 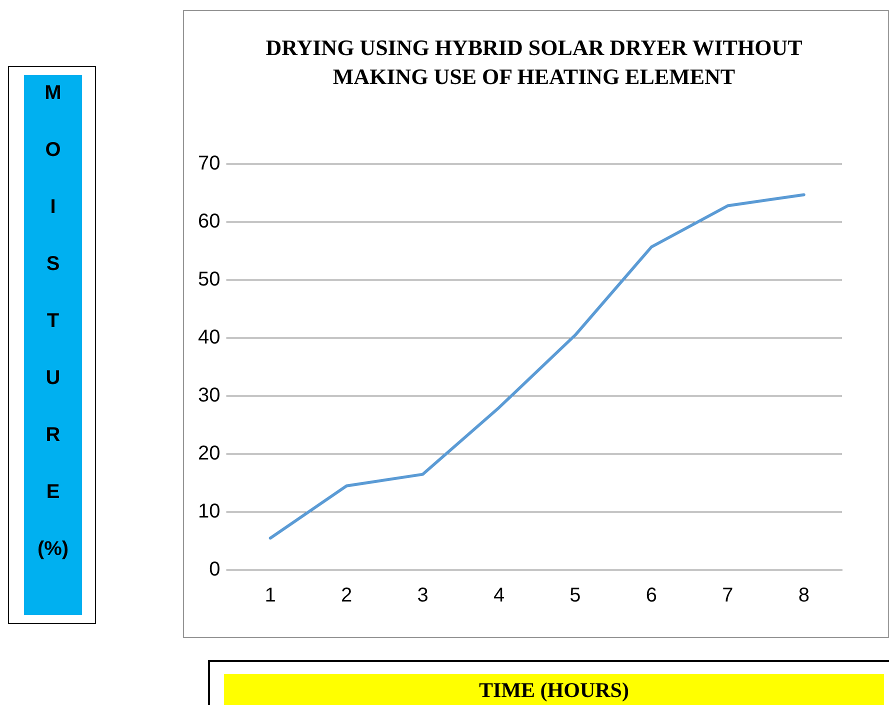 What do you see at coordinates (214, 569) in the screenshot?
I see `y-tick-label: 0` at bounding box center [214, 569].